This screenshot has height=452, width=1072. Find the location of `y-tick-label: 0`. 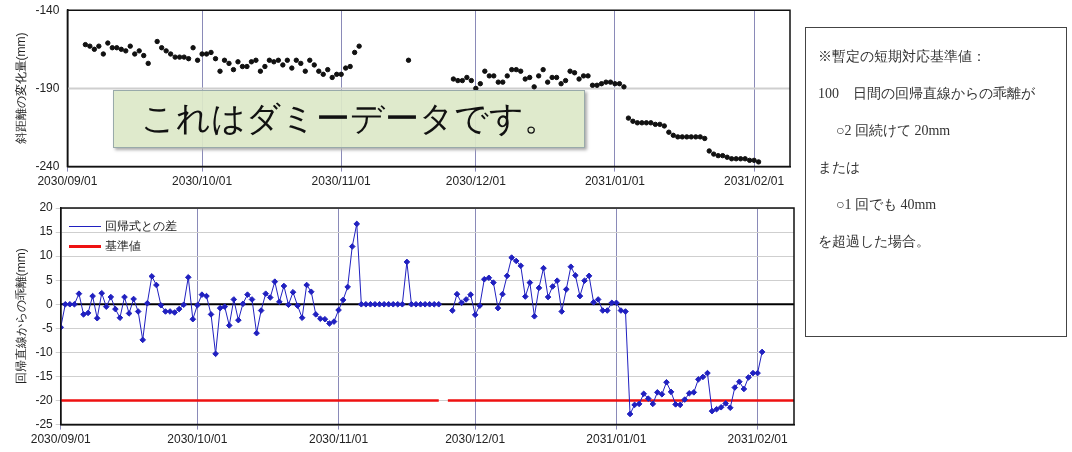

y-tick-label: 0 is located at coordinates (50, 303).